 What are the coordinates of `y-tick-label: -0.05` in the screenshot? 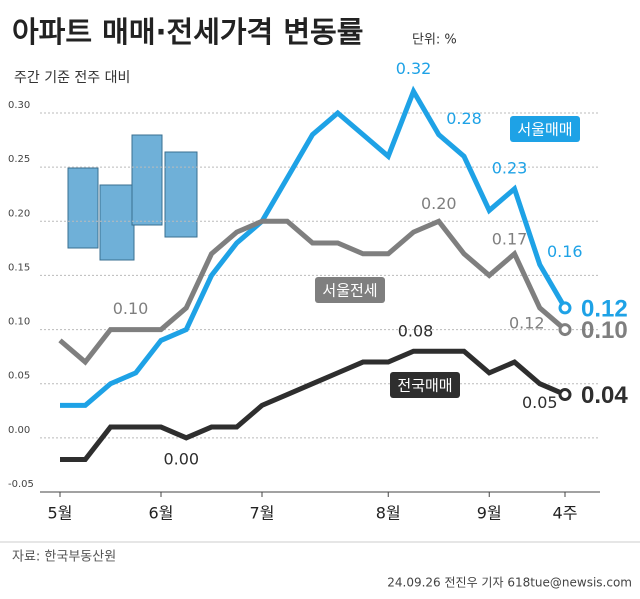 It's located at (21, 484).